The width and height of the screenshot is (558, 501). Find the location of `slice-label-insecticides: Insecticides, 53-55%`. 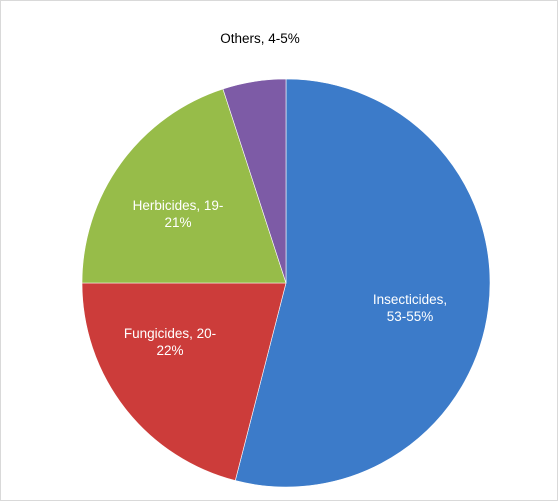

slice-label-insecticides: Insecticides, 53-55% is located at coordinates (410, 308).